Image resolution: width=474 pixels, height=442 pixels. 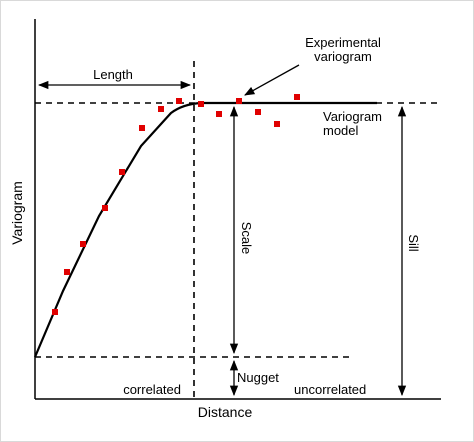 What do you see at coordinates (113, 74) in the screenshot?
I see `length-label: Length` at bounding box center [113, 74].